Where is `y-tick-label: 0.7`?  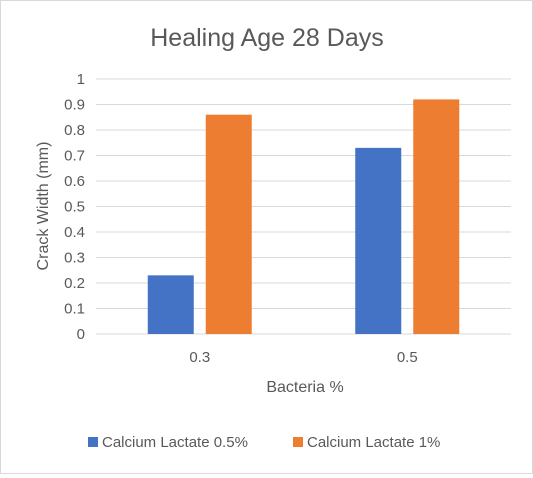 y-tick-label: 0.7 is located at coordinates (74, 156).